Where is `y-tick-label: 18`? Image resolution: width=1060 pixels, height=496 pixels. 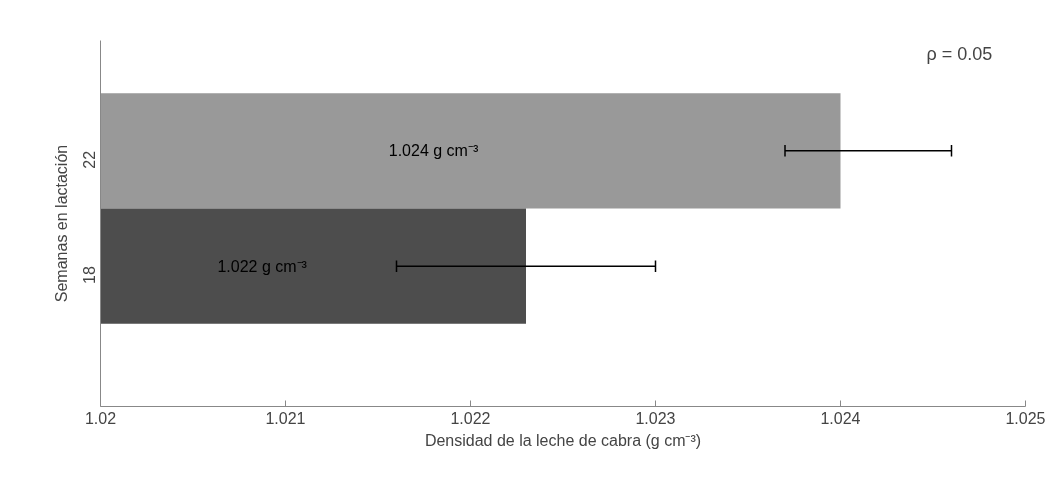
y-tick-label: 18 is located at coordinates (90, 275).